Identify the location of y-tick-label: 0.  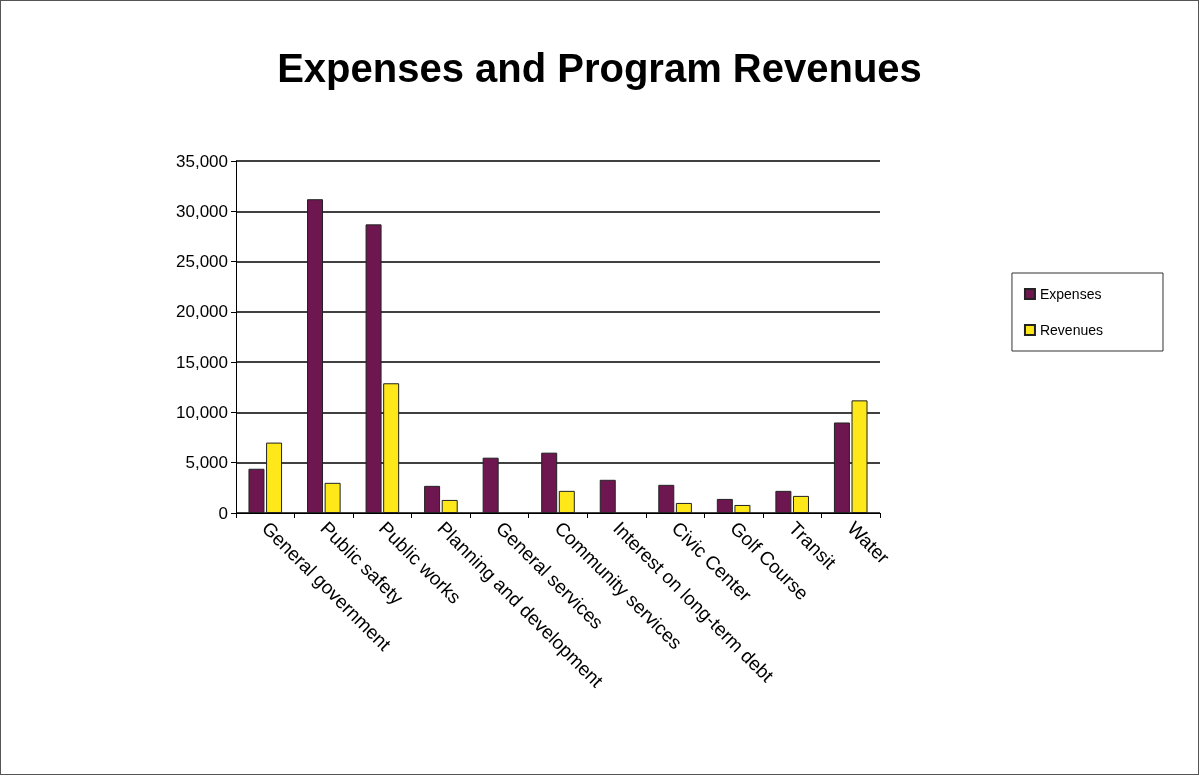
(223, 513).